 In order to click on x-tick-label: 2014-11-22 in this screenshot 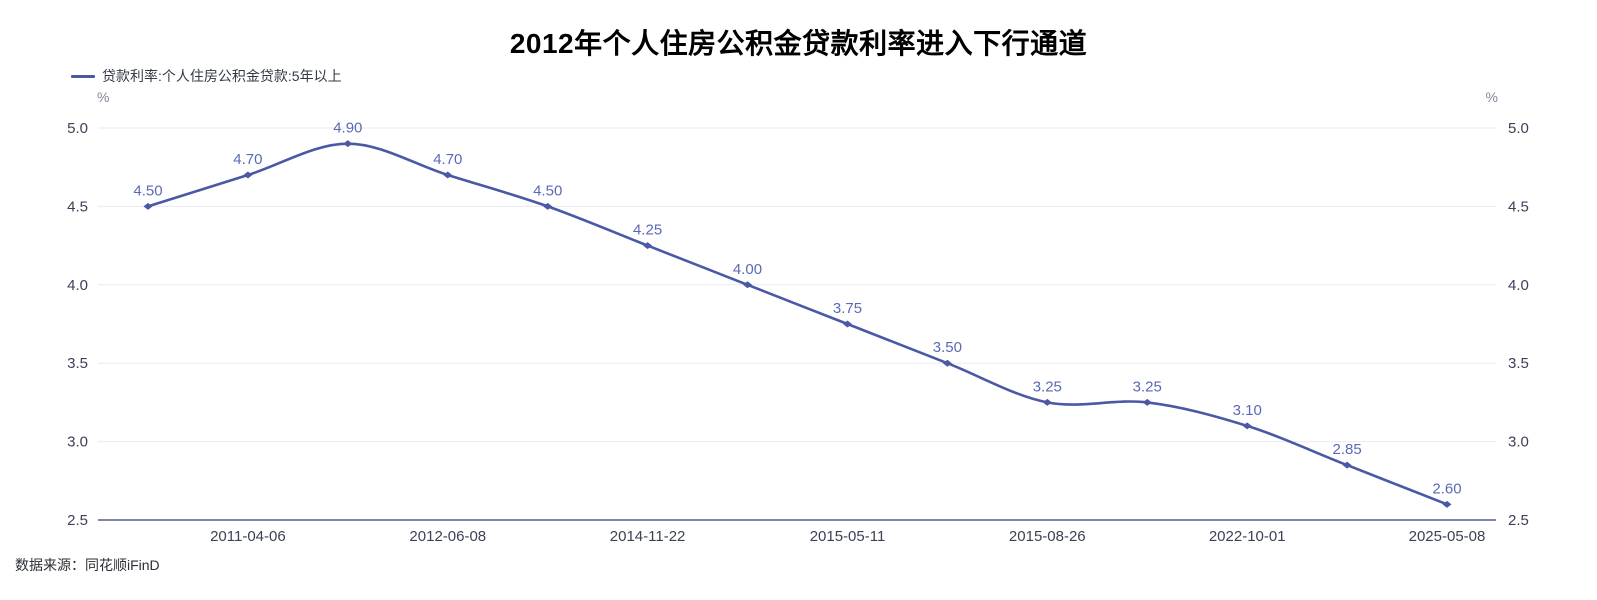, I will do `click(648, 536)`.